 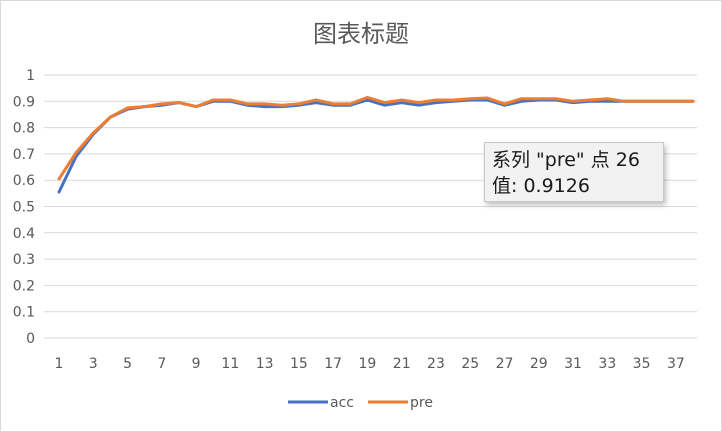 I want to click on y-tick-label: 0.8, so click(x=24, y=129).